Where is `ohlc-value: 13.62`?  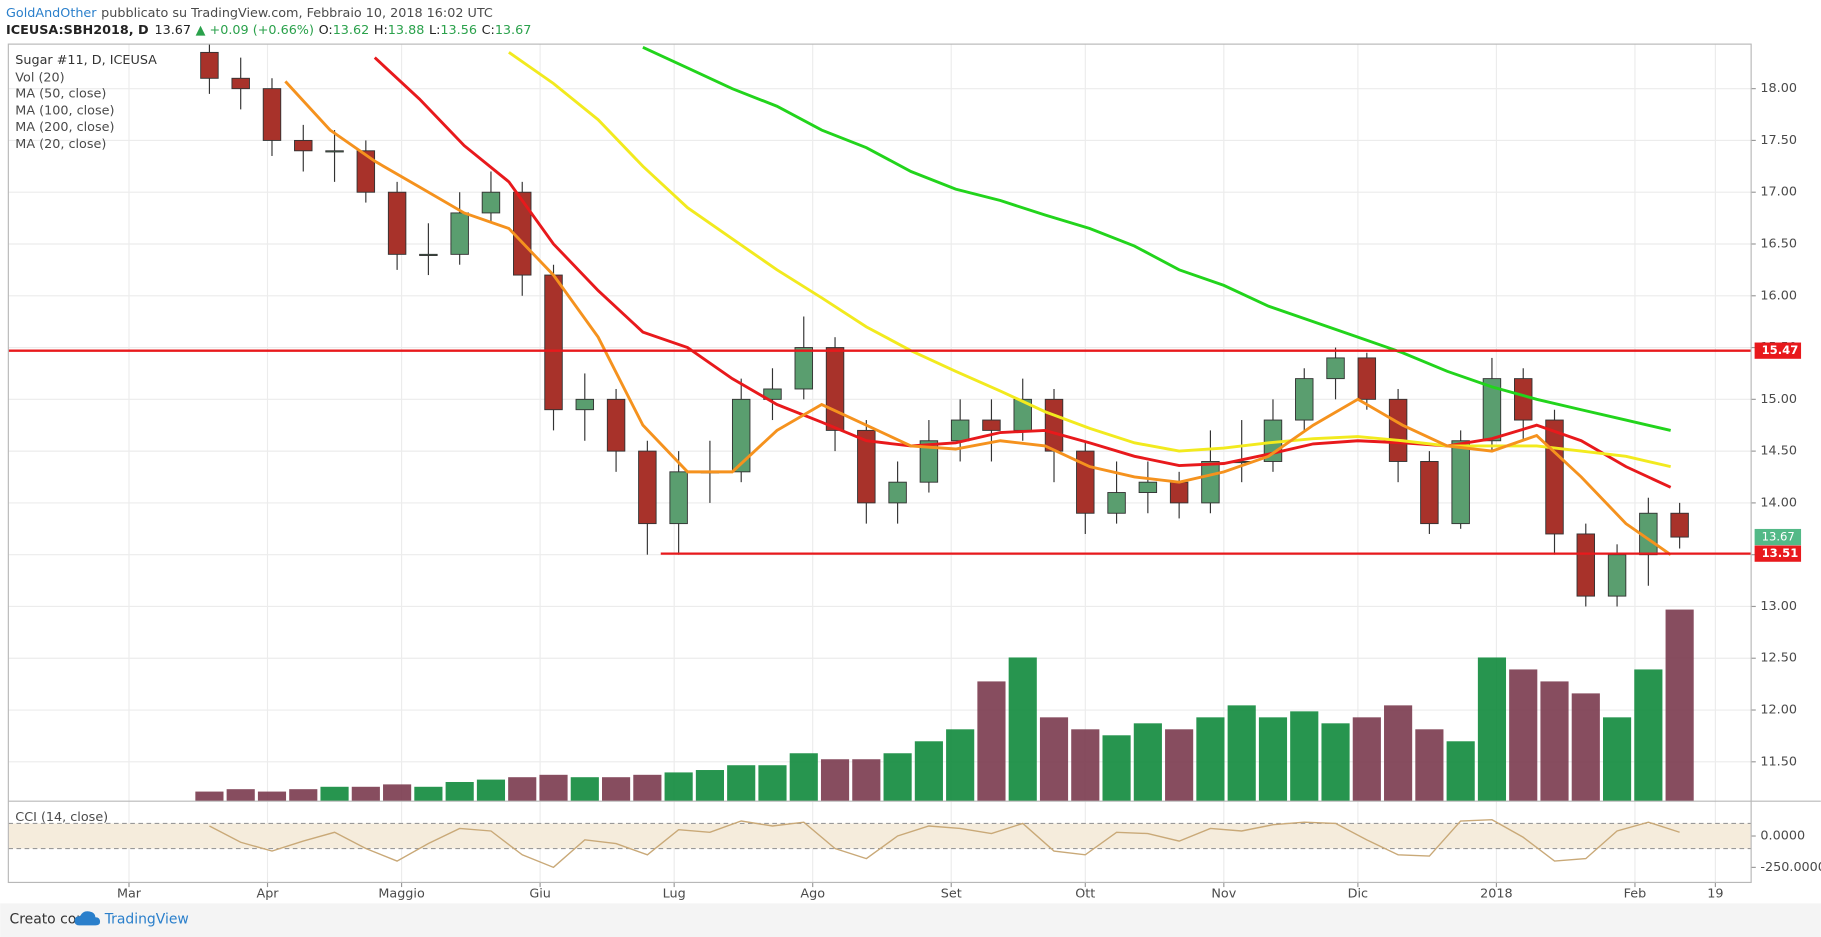
ohlc-value: 13.62 is located at coordinates (351, 30).